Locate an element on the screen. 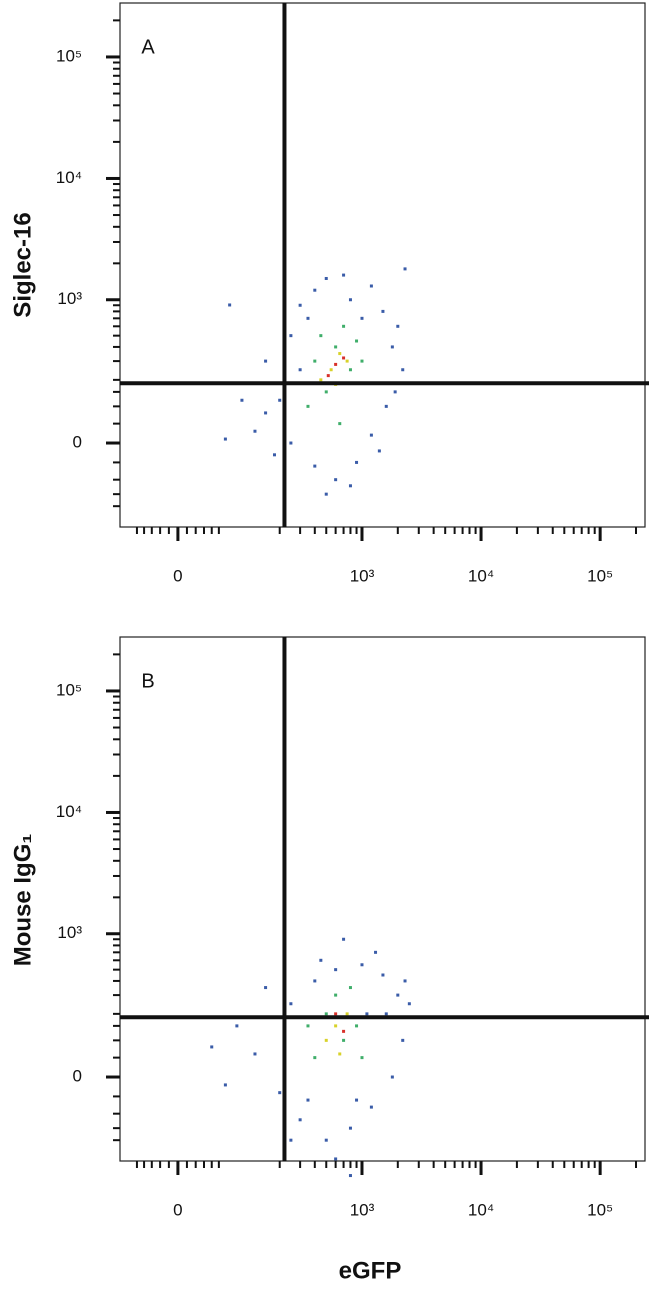 This screenshot has height=1292, width=650. x-tick-label: 10⁵ is located at coordinates (600, 1209).